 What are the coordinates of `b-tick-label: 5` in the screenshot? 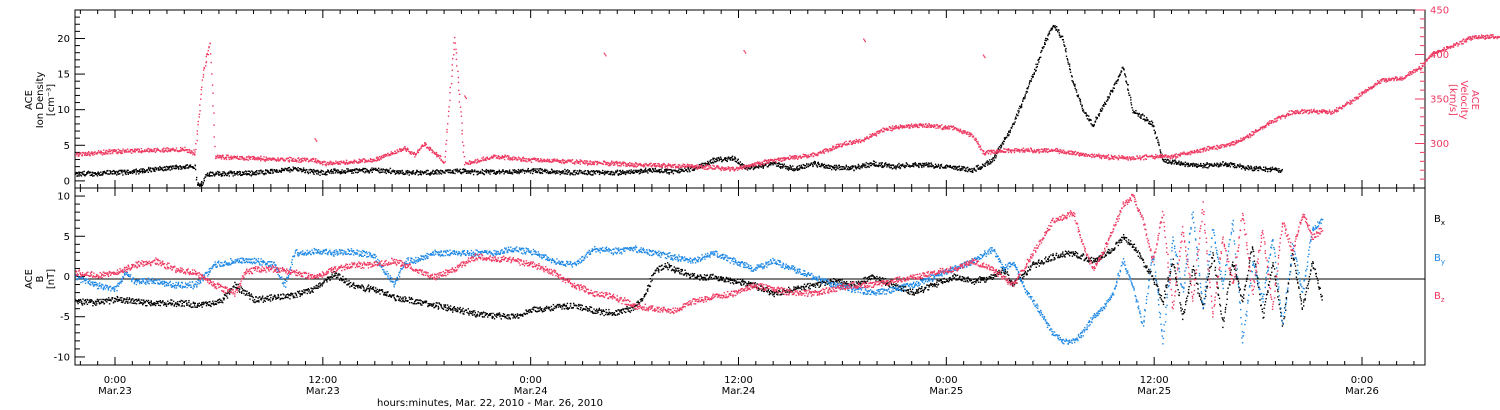 It's located at (67, 237).